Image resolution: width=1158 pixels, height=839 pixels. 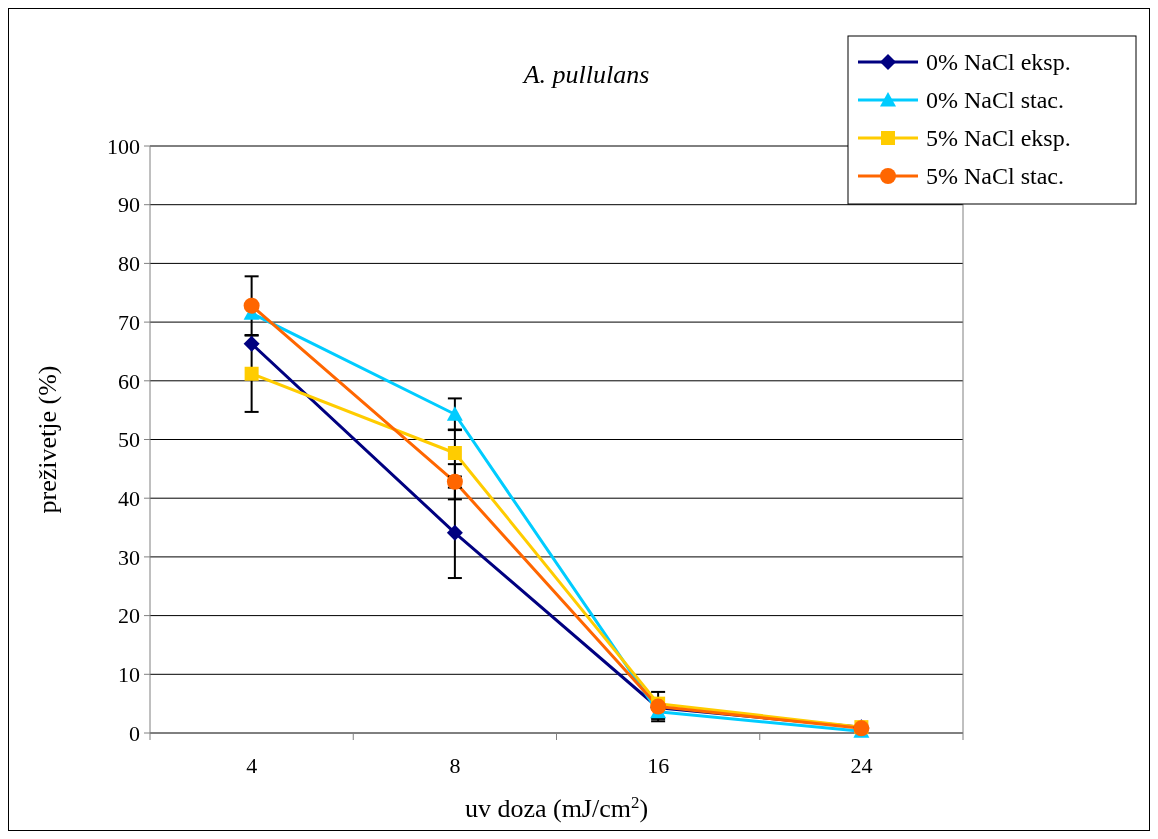 What do you see at coordinates (585, 74) in the screenshot?
I see `chart-title: A. pullulans` at bounding box center [585, 74].